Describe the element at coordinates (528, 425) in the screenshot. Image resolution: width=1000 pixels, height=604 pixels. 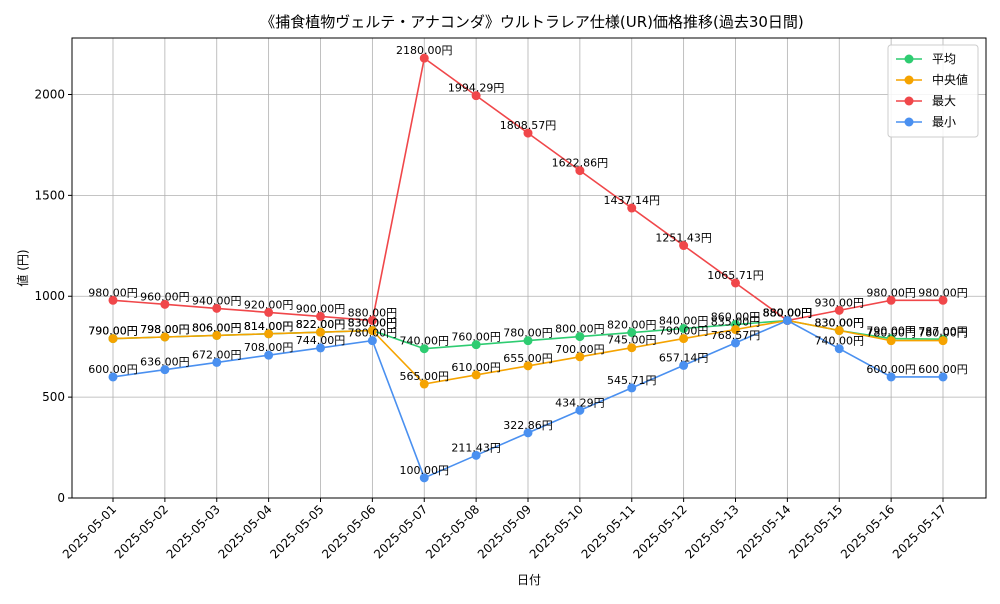
I see `data-label: 322.86円` at that location.